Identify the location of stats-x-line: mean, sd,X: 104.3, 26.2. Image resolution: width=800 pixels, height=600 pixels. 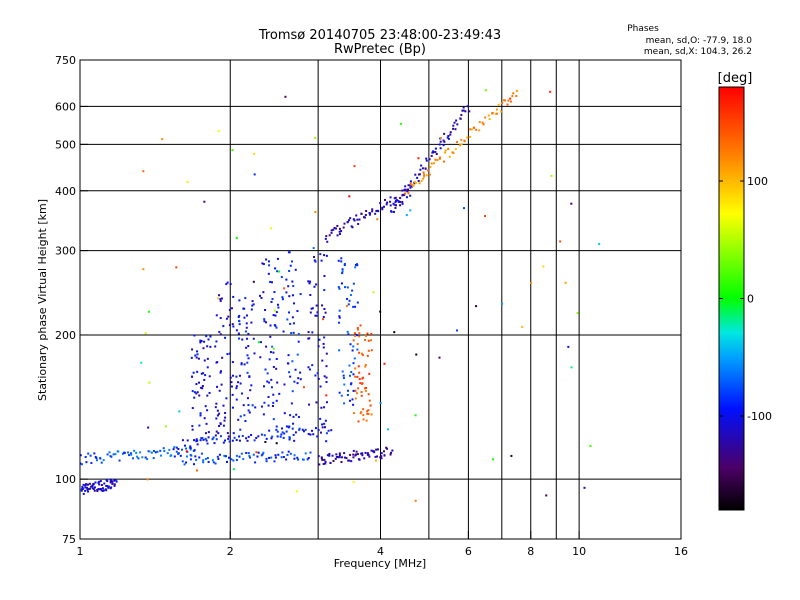
(698, 52).